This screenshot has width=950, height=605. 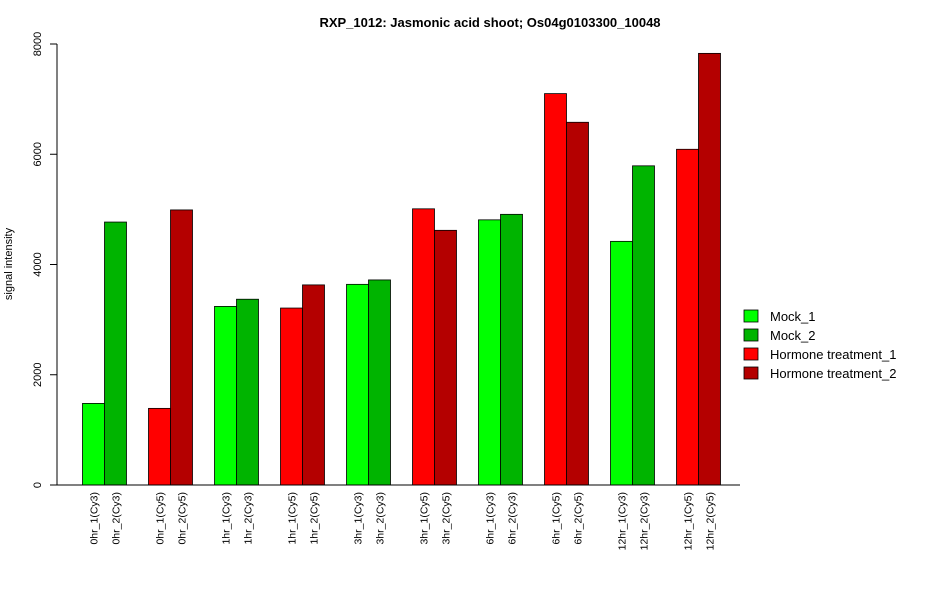 What do you see at coordinates (513, 518) in the screenshot?
I see `x-tick-label: 6hr_2(Cy3)` at bounding box center [513, 518].